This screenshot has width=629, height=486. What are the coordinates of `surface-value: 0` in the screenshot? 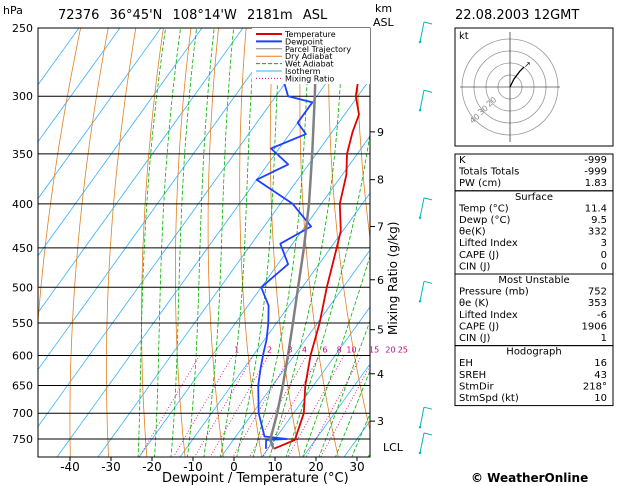 It's located at (604, 255).